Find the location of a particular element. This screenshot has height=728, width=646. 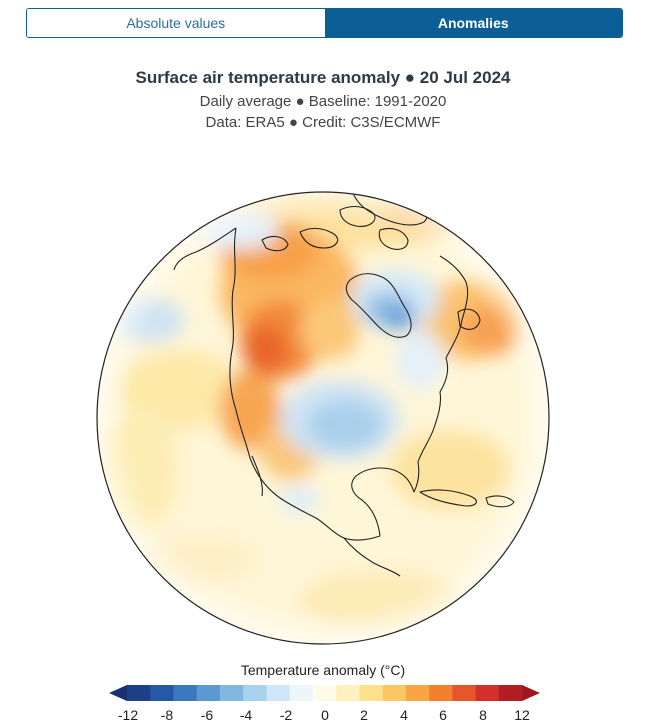

colorbar-tick-label: -4 is located at coordinates (246, 715).